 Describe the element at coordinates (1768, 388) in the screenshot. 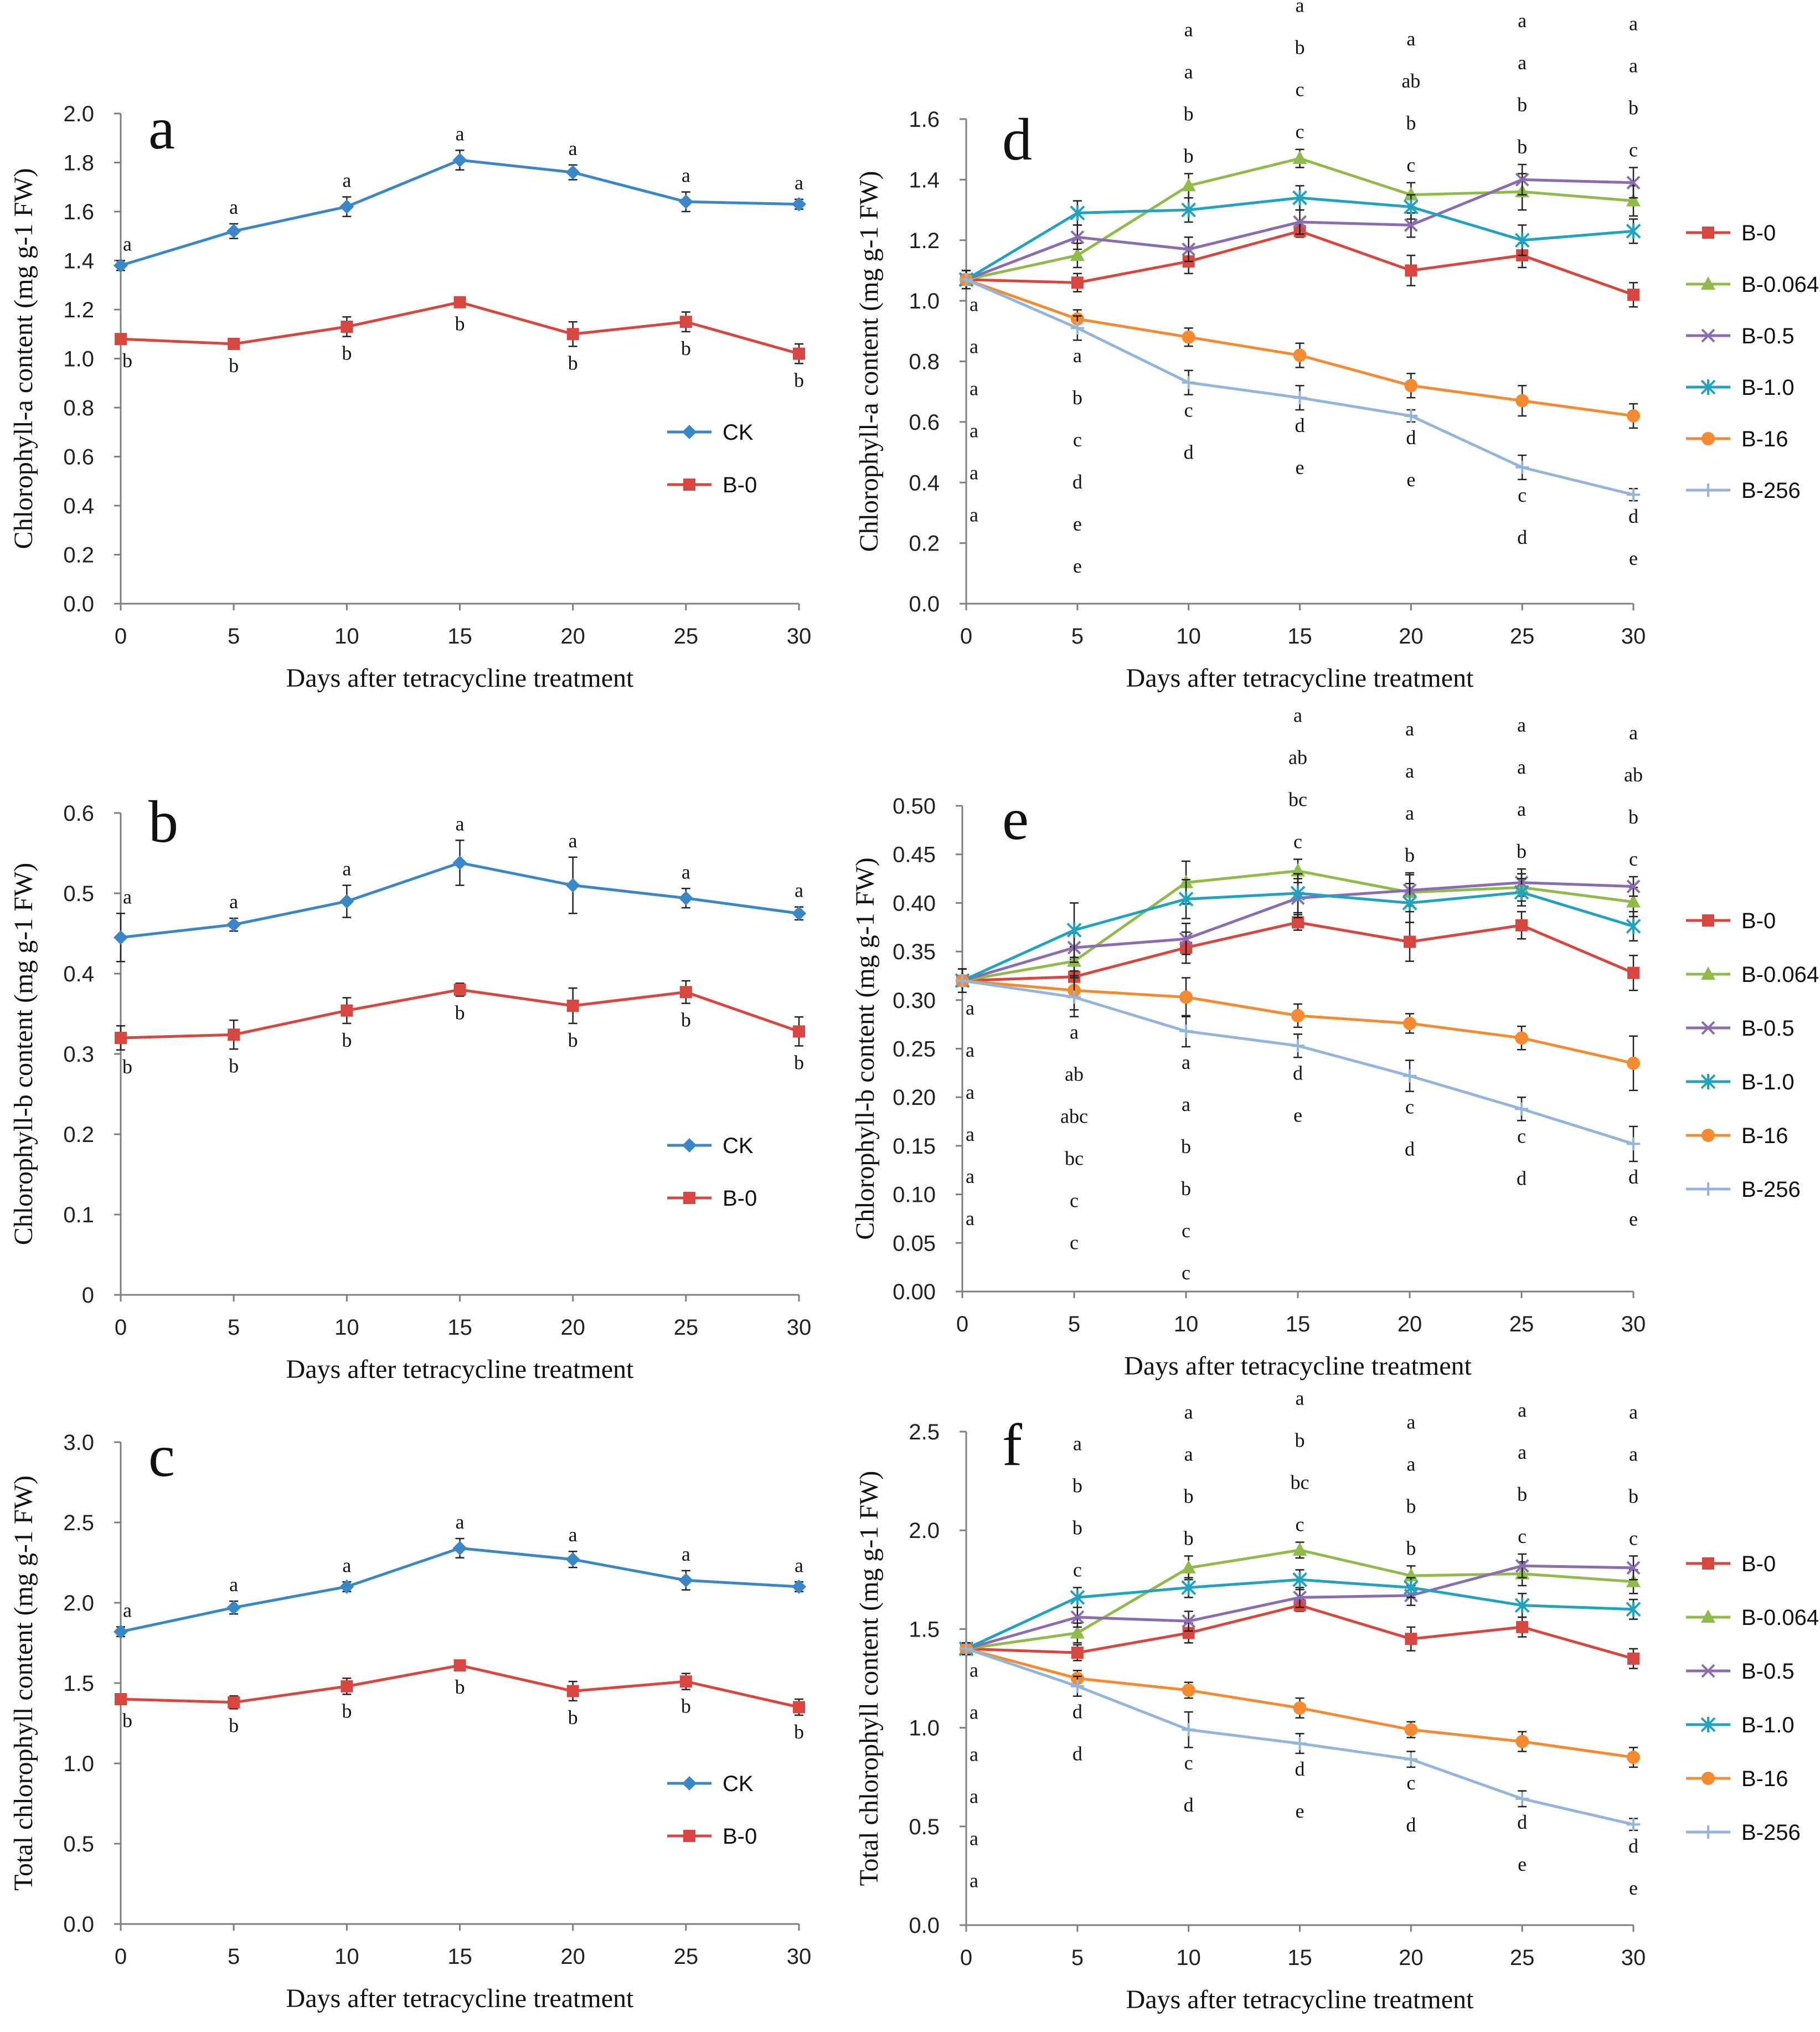

I see `legend-label: B-1.0` at that location.